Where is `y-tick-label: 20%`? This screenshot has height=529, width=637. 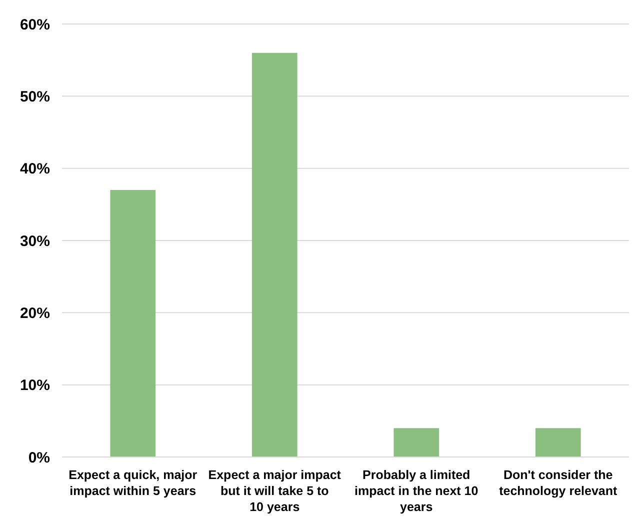
y-tick-label: 20% is located at coordinates (35, 313).